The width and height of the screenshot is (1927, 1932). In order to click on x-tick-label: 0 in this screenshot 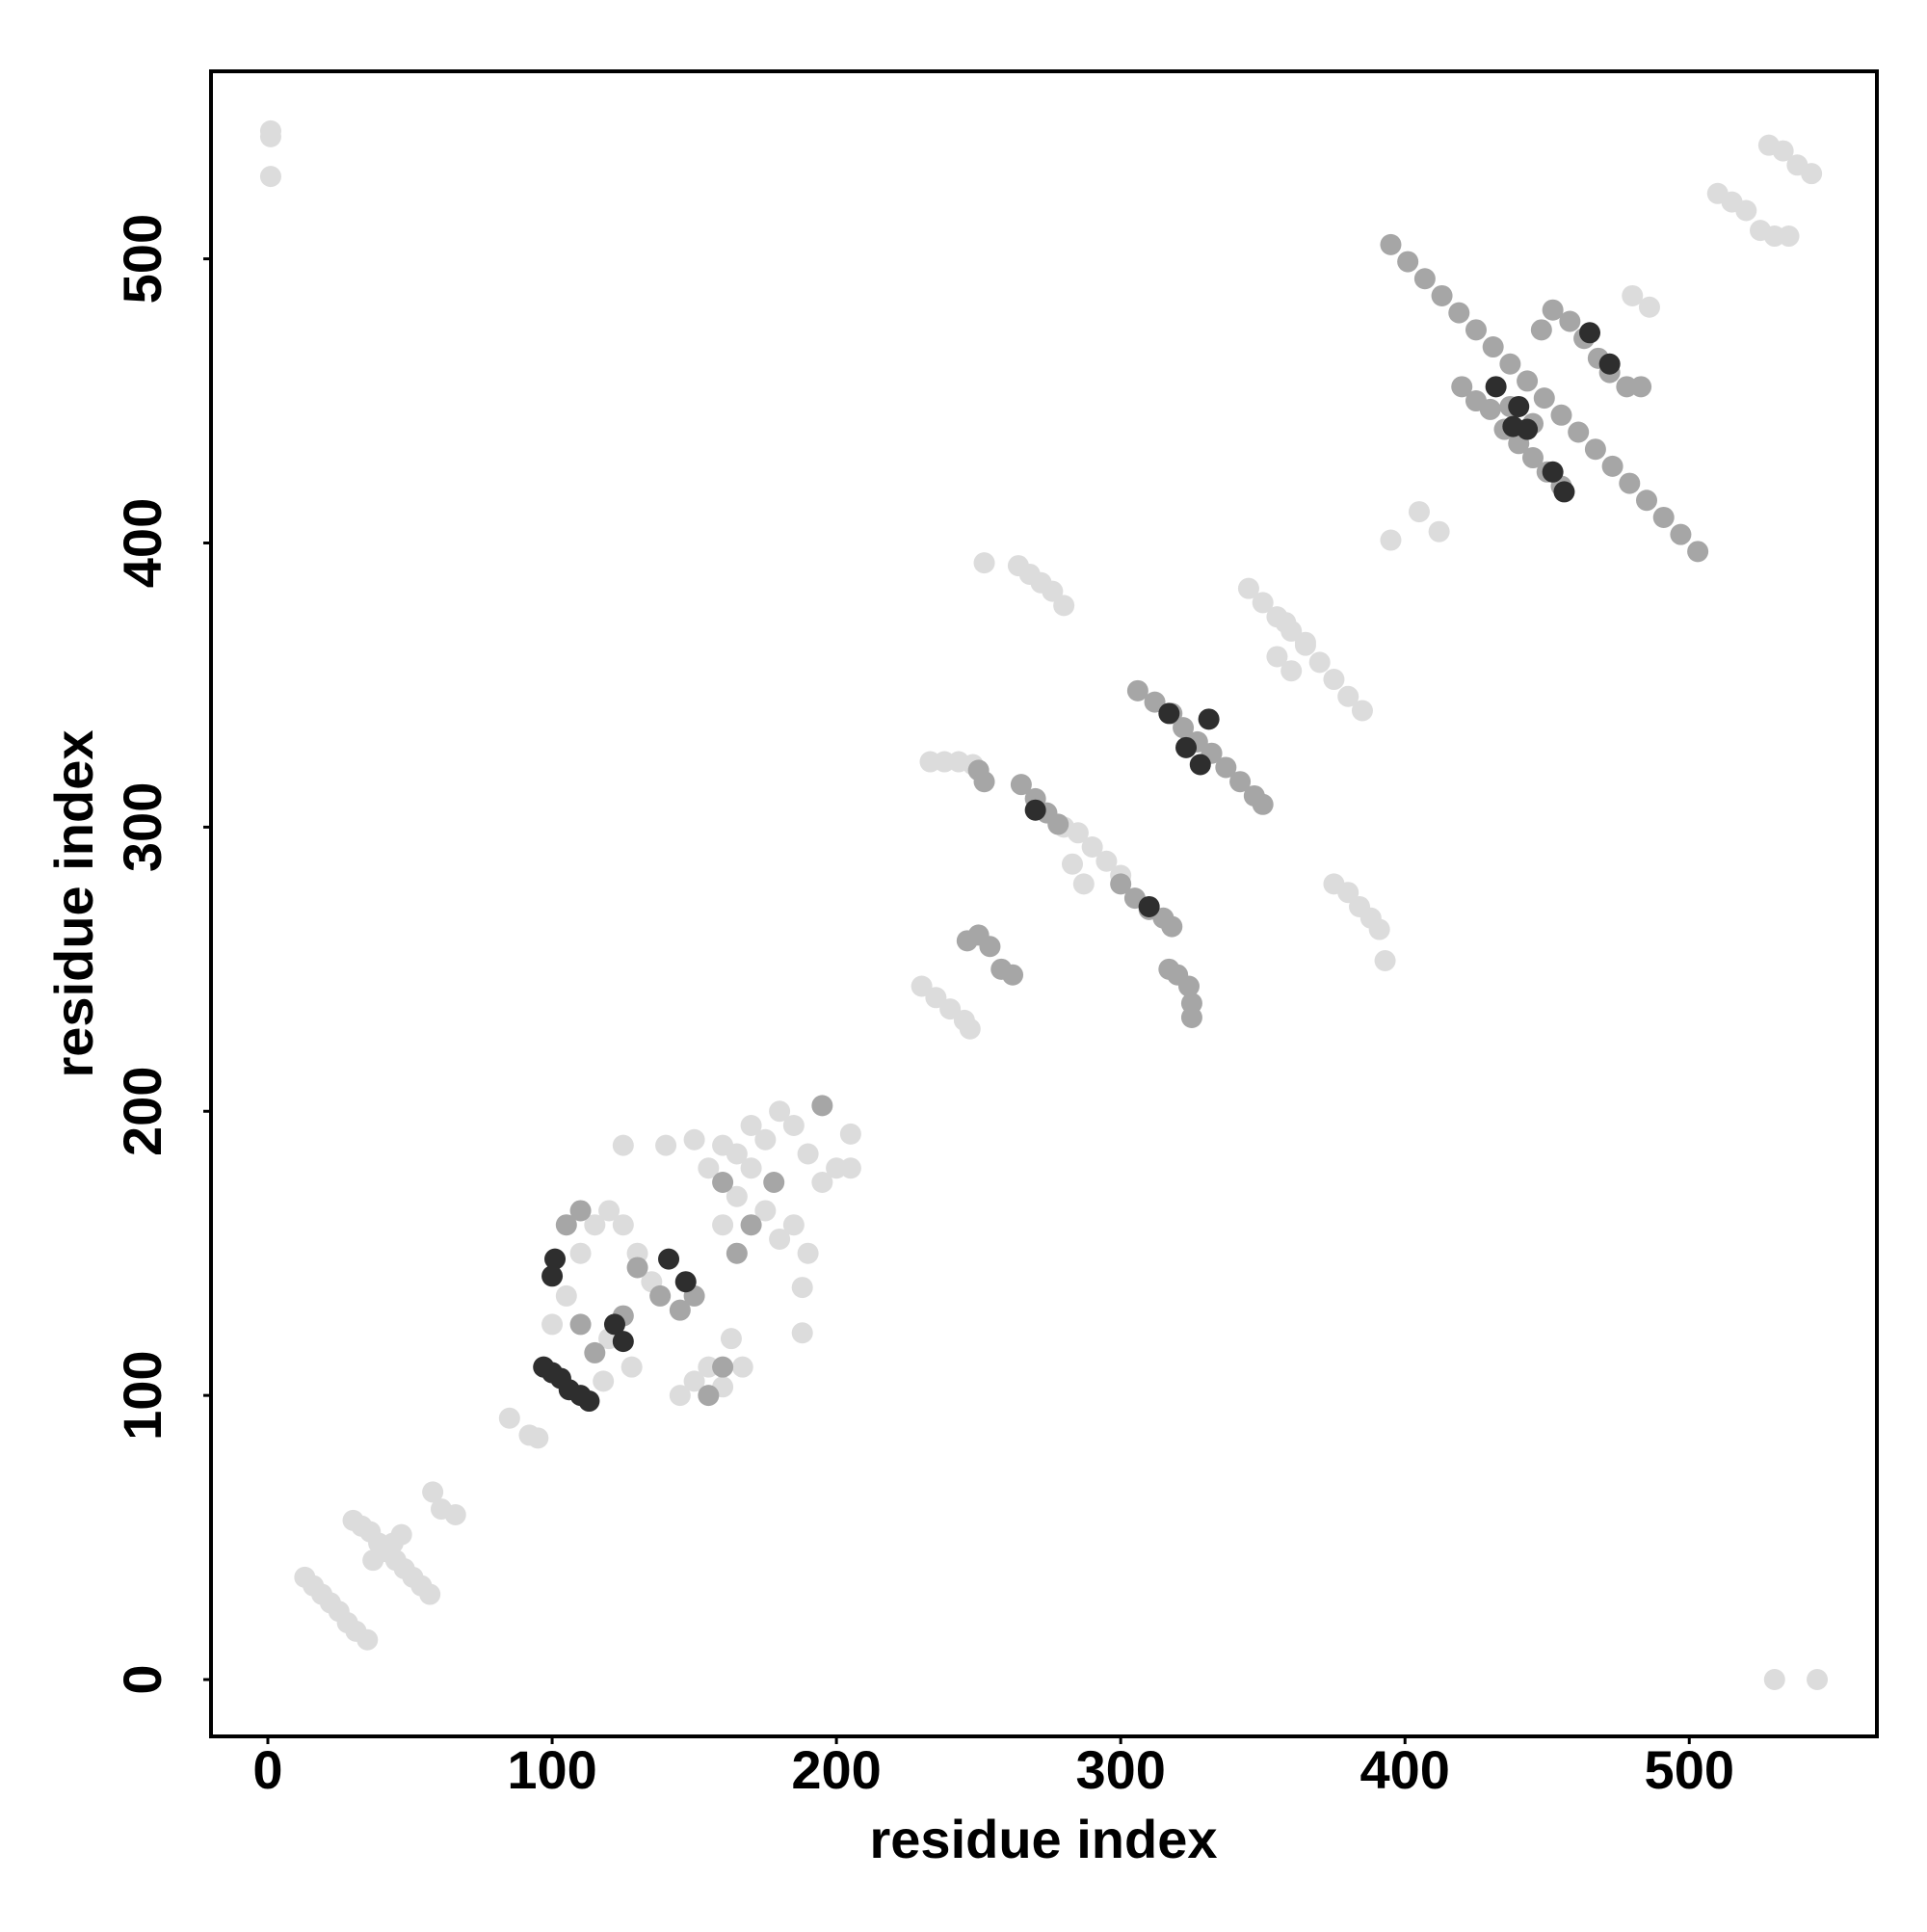, I will do `click(267, 1769)`.